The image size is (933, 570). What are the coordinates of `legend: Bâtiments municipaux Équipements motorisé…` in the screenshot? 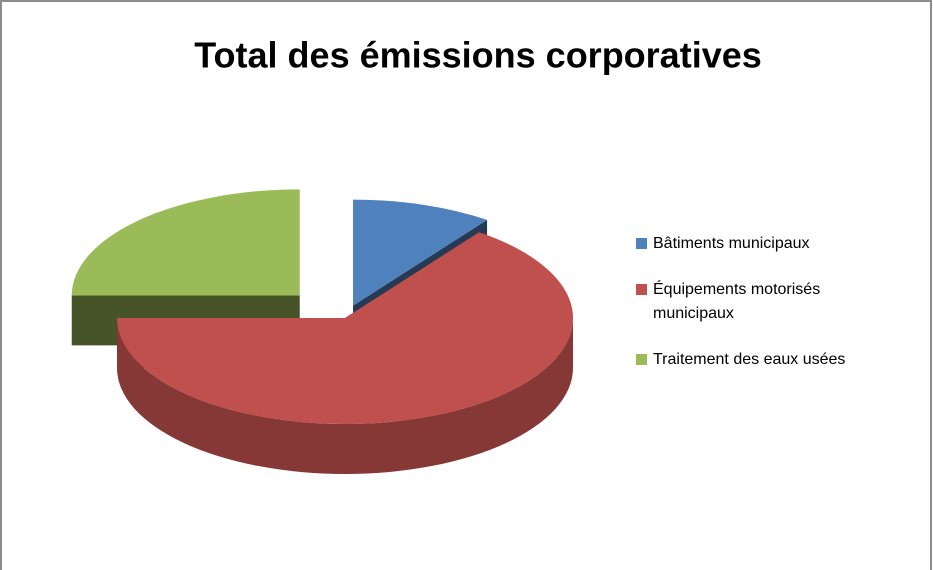 It's located at (753, 313).